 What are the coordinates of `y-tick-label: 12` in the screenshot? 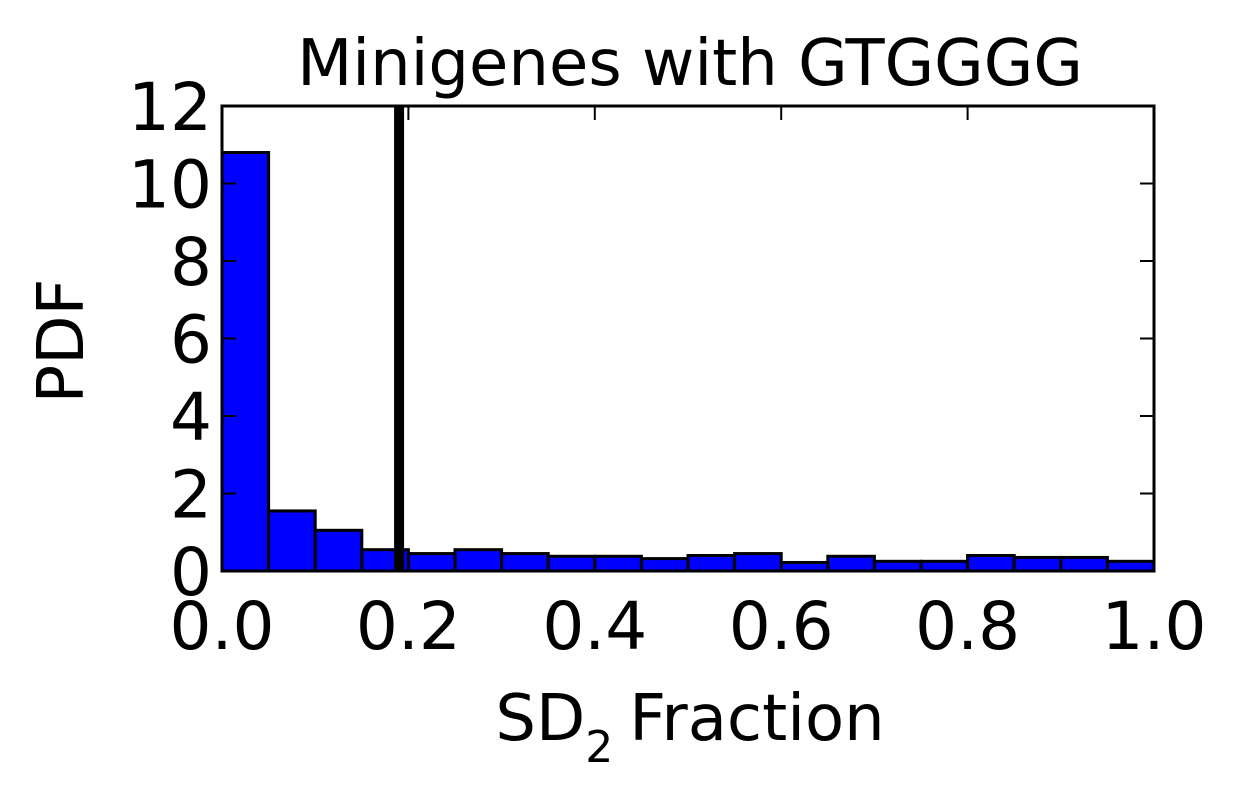 It's located at (170, 107).